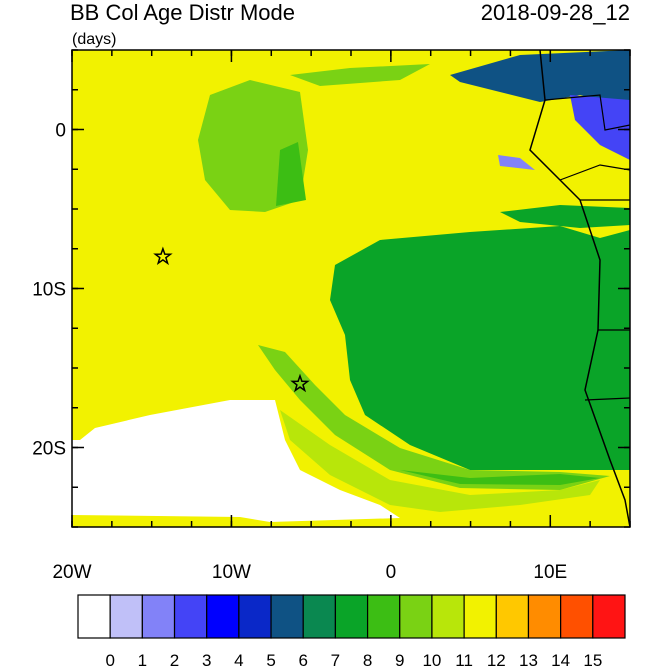 The image size is (650, 672). What do you see at coordinates (238, 659) in the screenshot?
I see `colorbar-label: 4` at bounding box center [238, 659].